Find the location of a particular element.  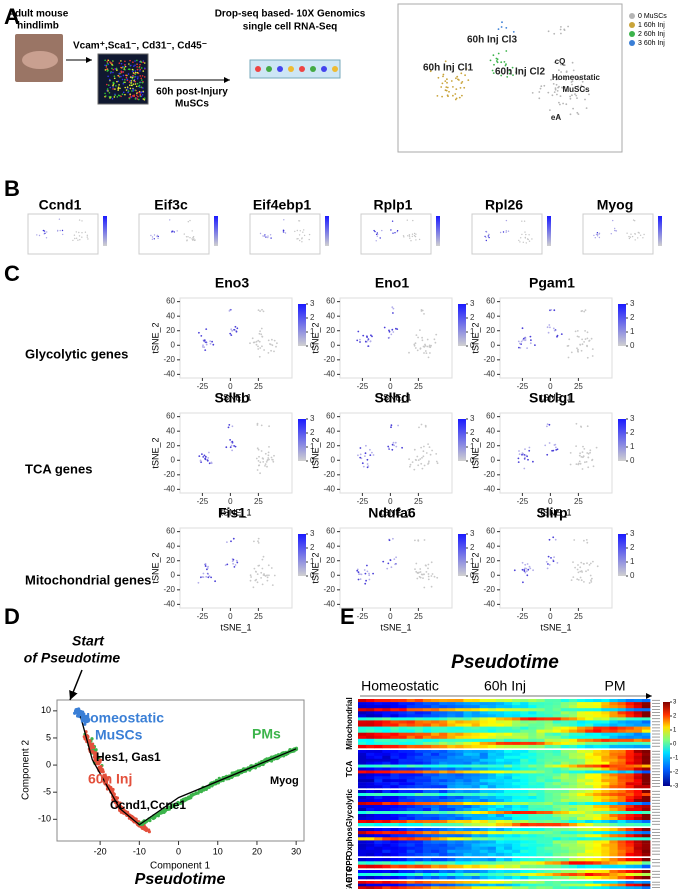

label: of Pseudotime is located at coordinates (72, 658).